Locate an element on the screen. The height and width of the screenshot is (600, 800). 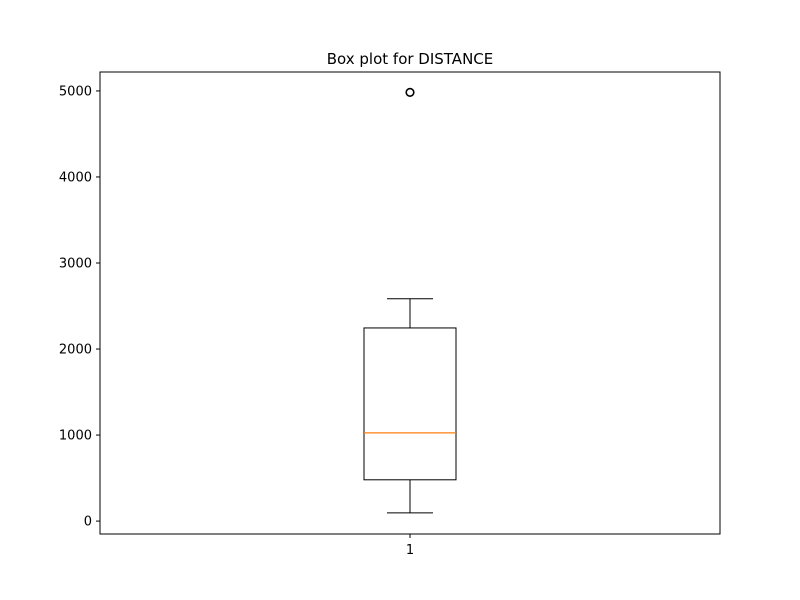
outlier-point is located at coordinates (410, 92).